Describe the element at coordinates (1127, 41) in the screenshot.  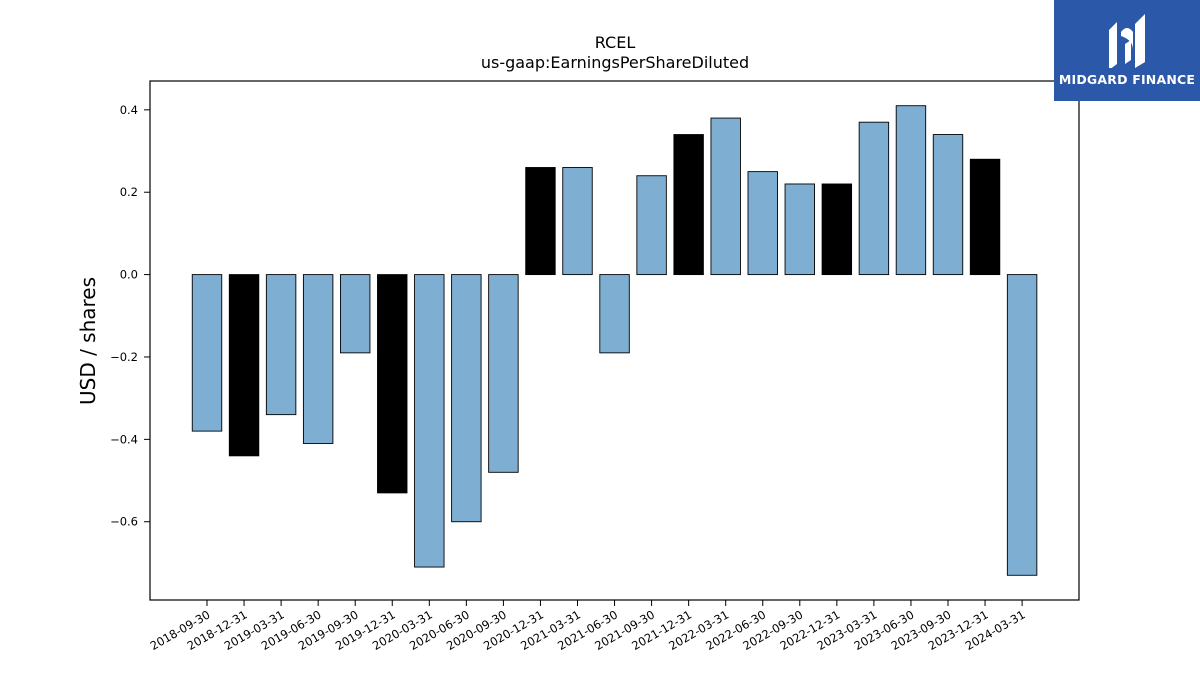
I see `midgard-logo-icon` at that location.